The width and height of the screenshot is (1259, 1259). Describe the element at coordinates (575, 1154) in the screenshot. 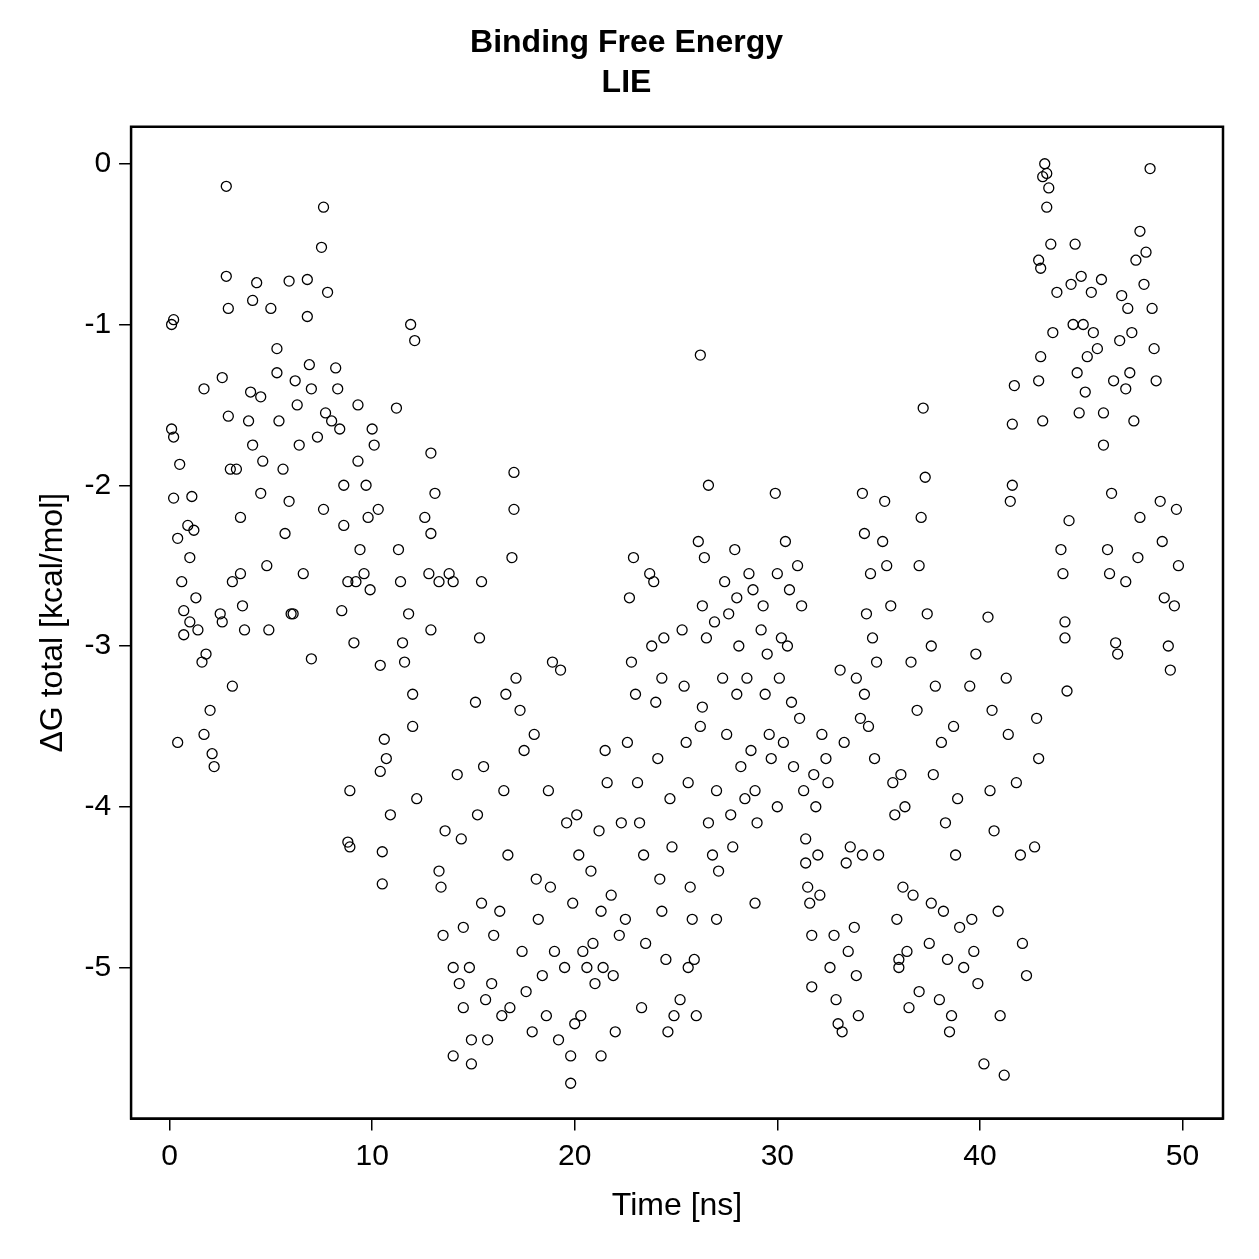

I see `x-tick-label: 20` at that location.